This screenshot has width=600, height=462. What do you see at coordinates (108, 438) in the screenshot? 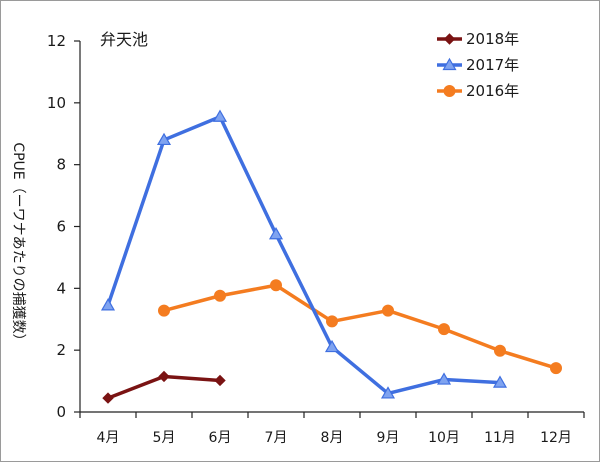
I see `x-tick-label: 4月` at bounding box center [108, 438].